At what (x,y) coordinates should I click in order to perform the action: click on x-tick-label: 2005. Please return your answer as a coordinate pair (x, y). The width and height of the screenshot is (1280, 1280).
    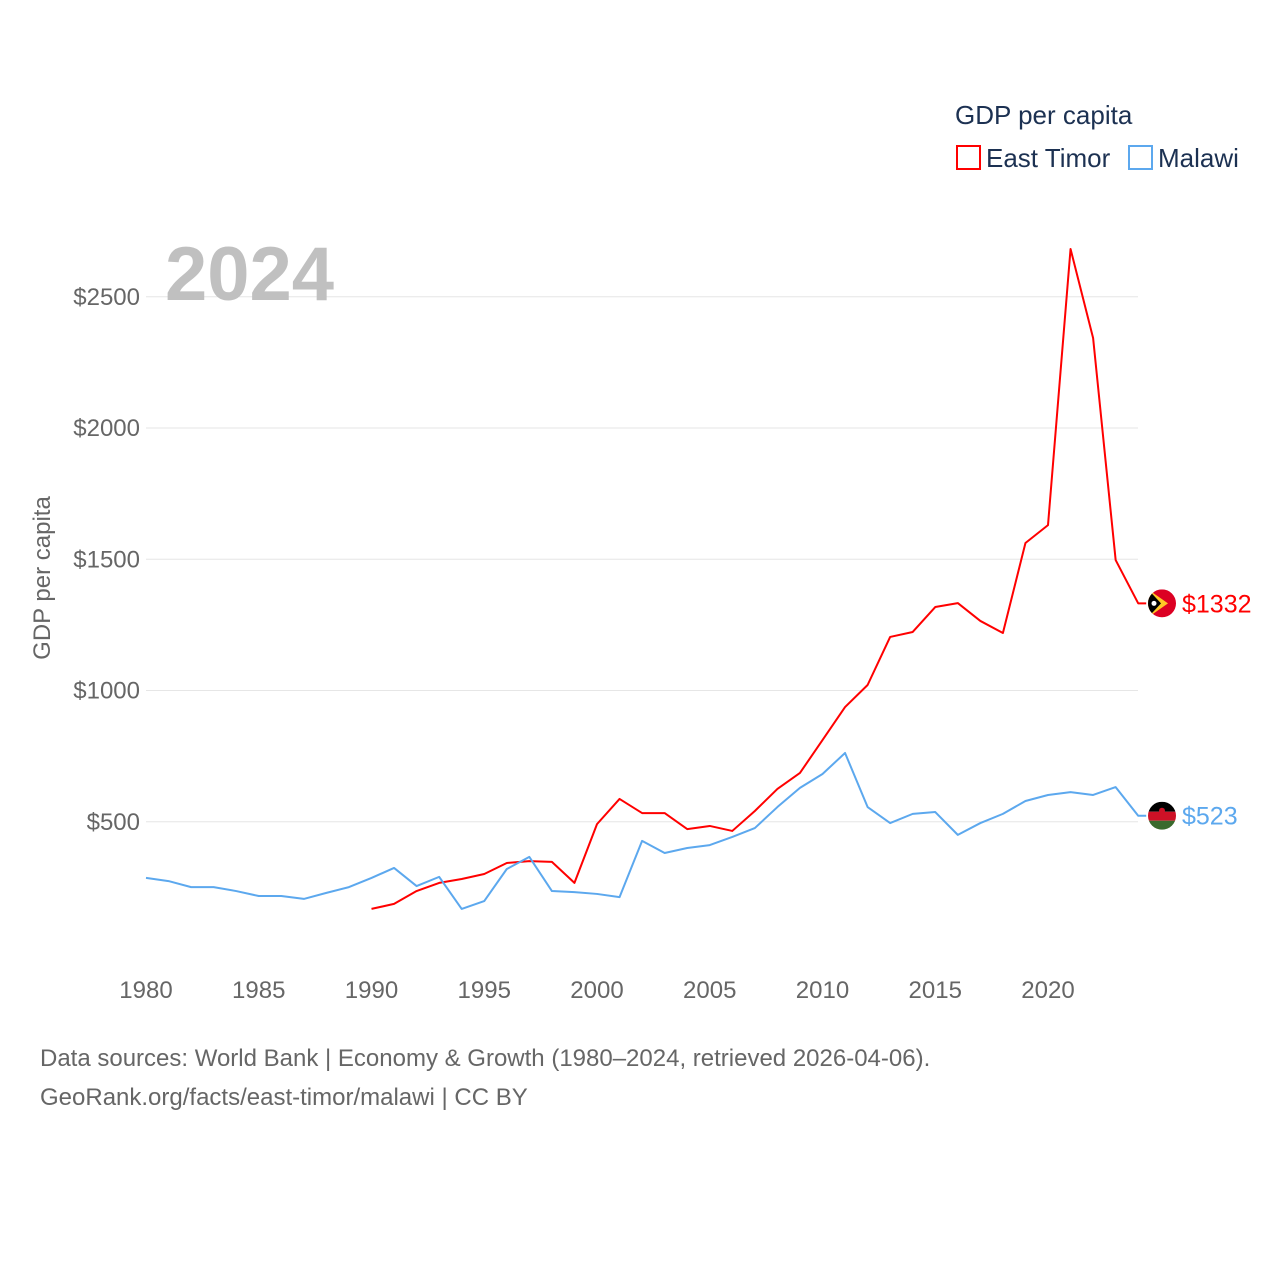
    Looking at the image, I should click on (709, 990).